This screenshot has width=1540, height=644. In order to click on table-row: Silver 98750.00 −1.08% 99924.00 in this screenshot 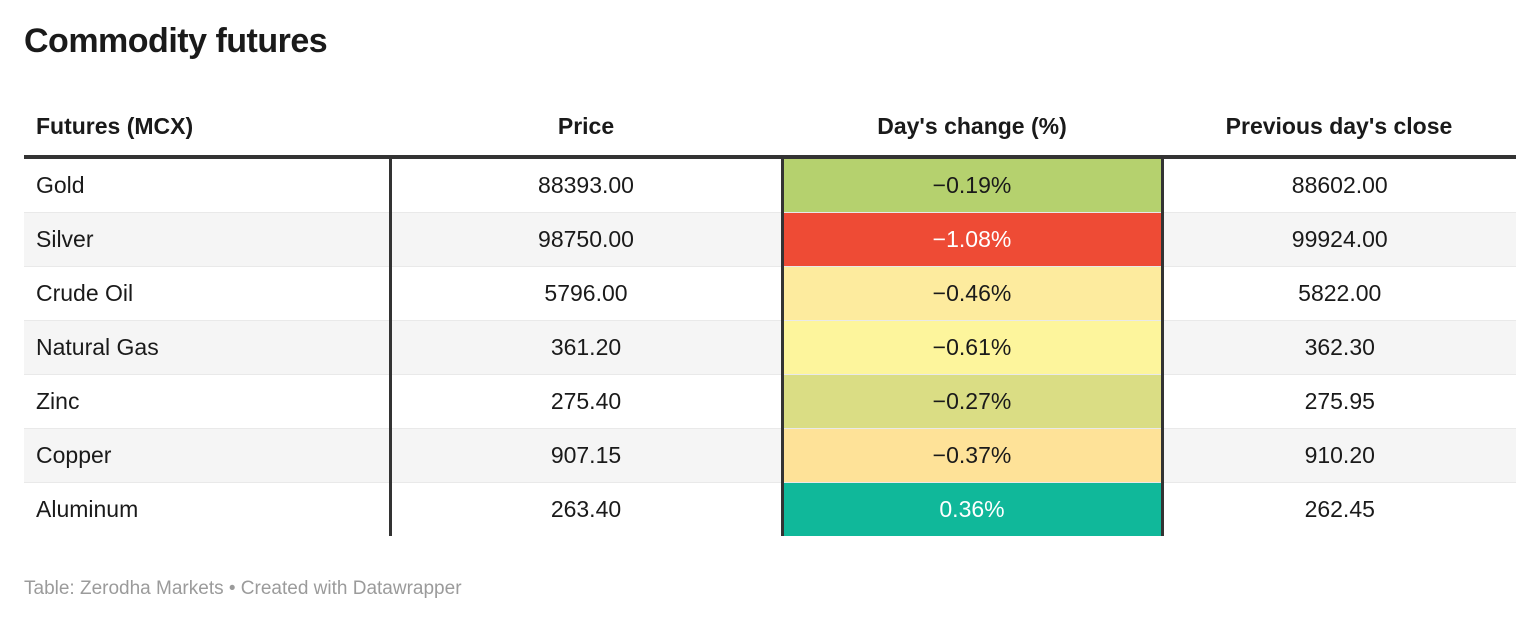, I will do `click(770, 239)`.